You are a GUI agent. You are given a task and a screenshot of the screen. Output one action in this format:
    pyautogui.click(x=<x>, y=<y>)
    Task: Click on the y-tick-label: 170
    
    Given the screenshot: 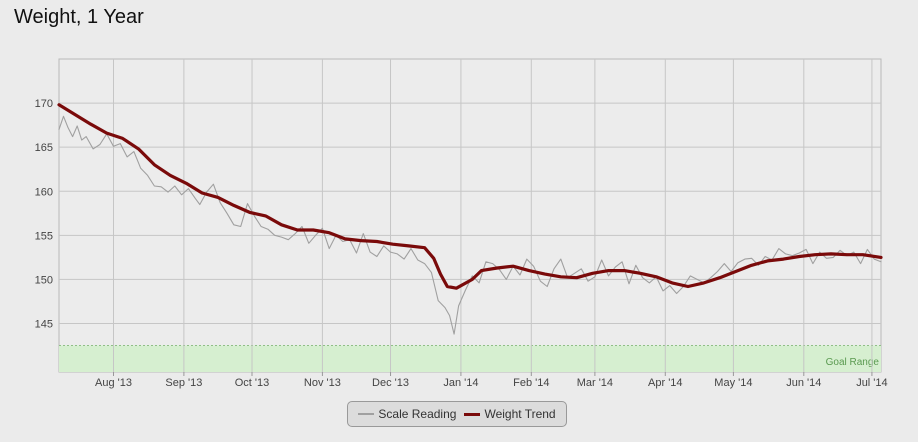 What is the action you would take?
    pyautogui.click(x=44, y=104)
    